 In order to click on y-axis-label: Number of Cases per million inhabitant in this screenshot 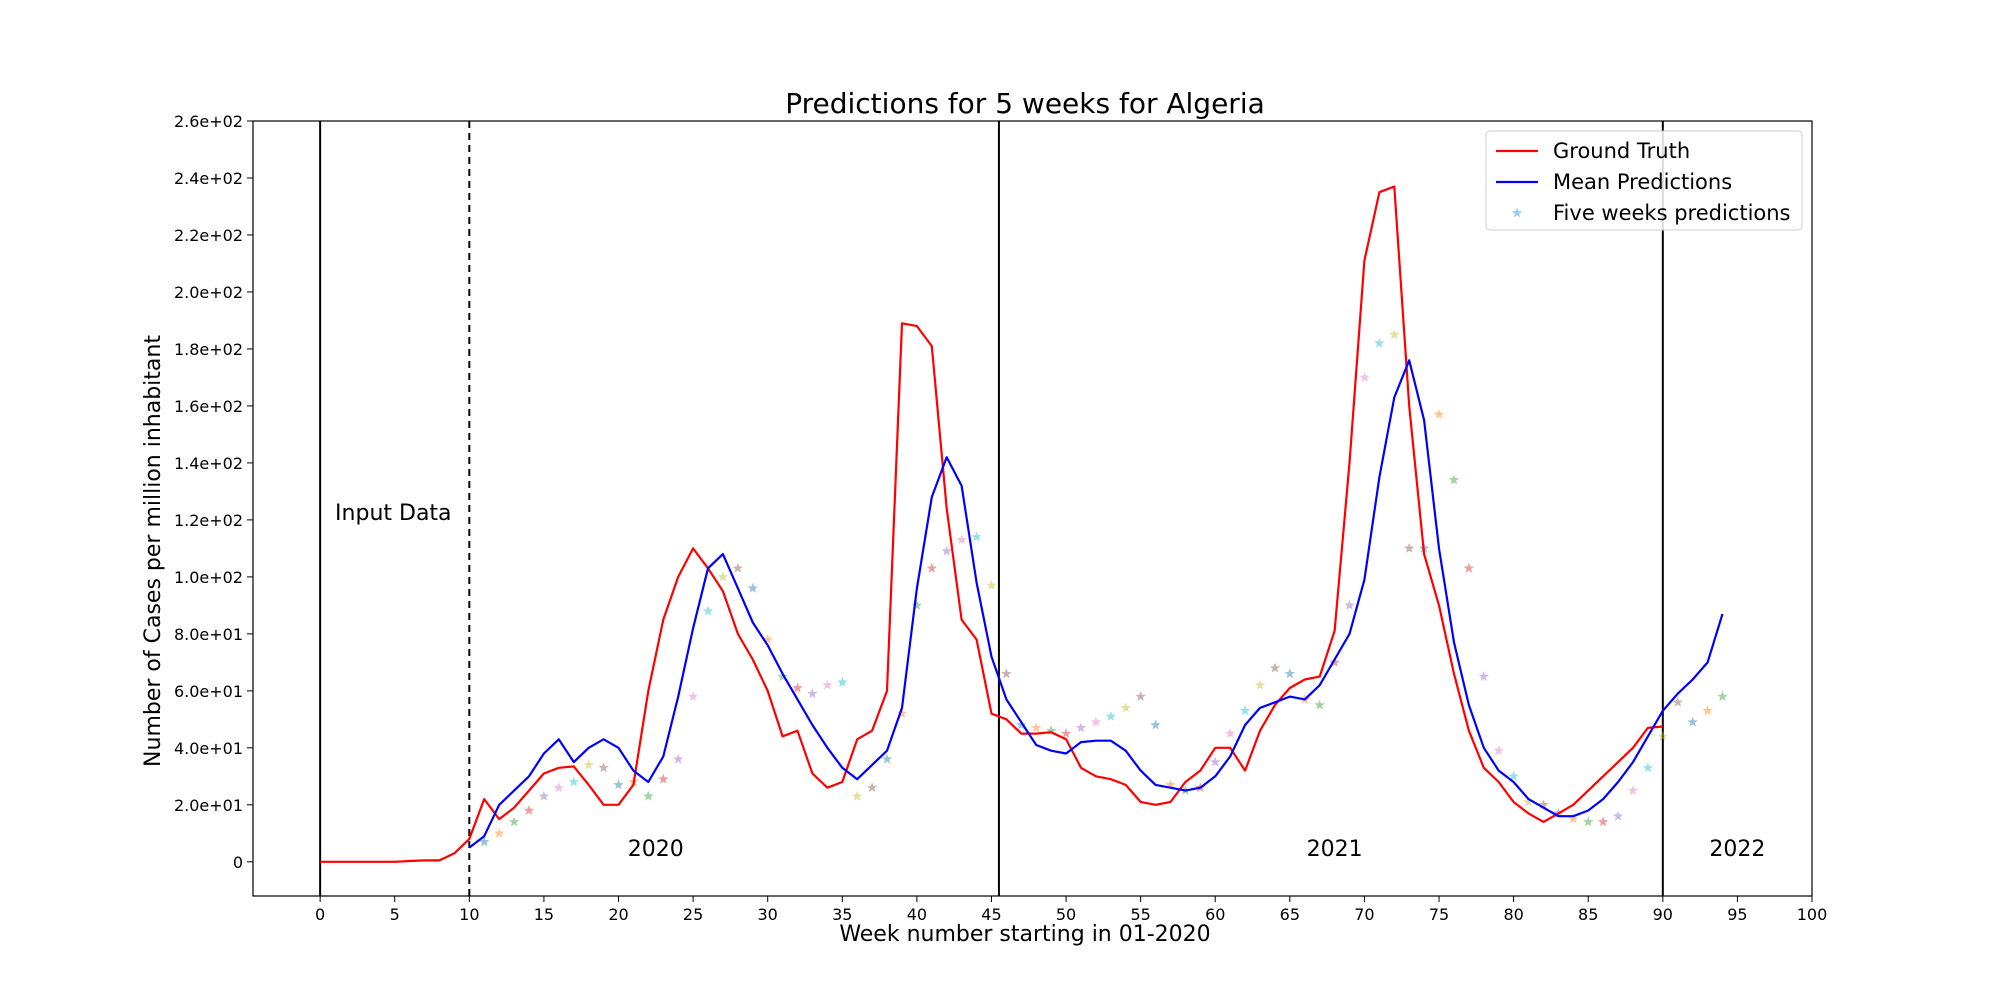, I will do `click(153, 551)`.